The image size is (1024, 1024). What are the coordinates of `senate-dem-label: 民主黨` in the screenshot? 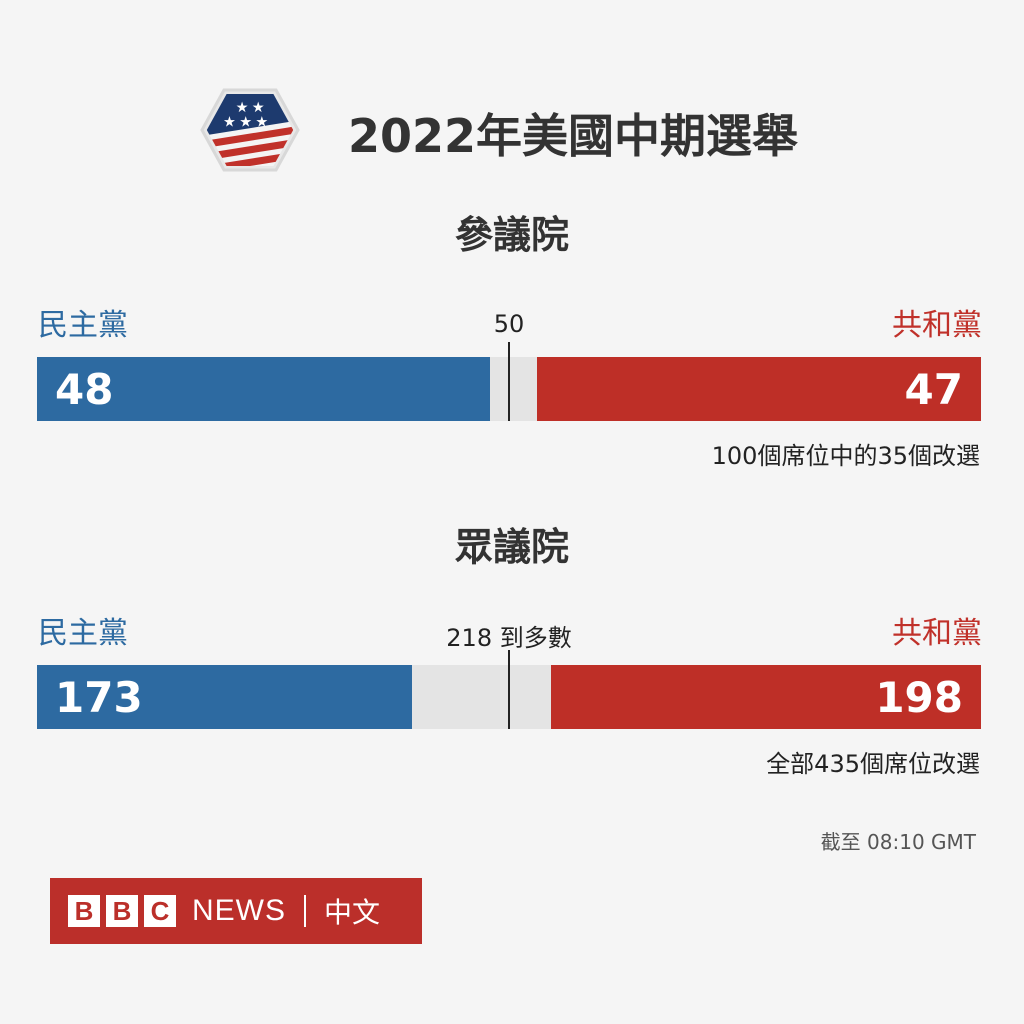 It's located at (83, 325).